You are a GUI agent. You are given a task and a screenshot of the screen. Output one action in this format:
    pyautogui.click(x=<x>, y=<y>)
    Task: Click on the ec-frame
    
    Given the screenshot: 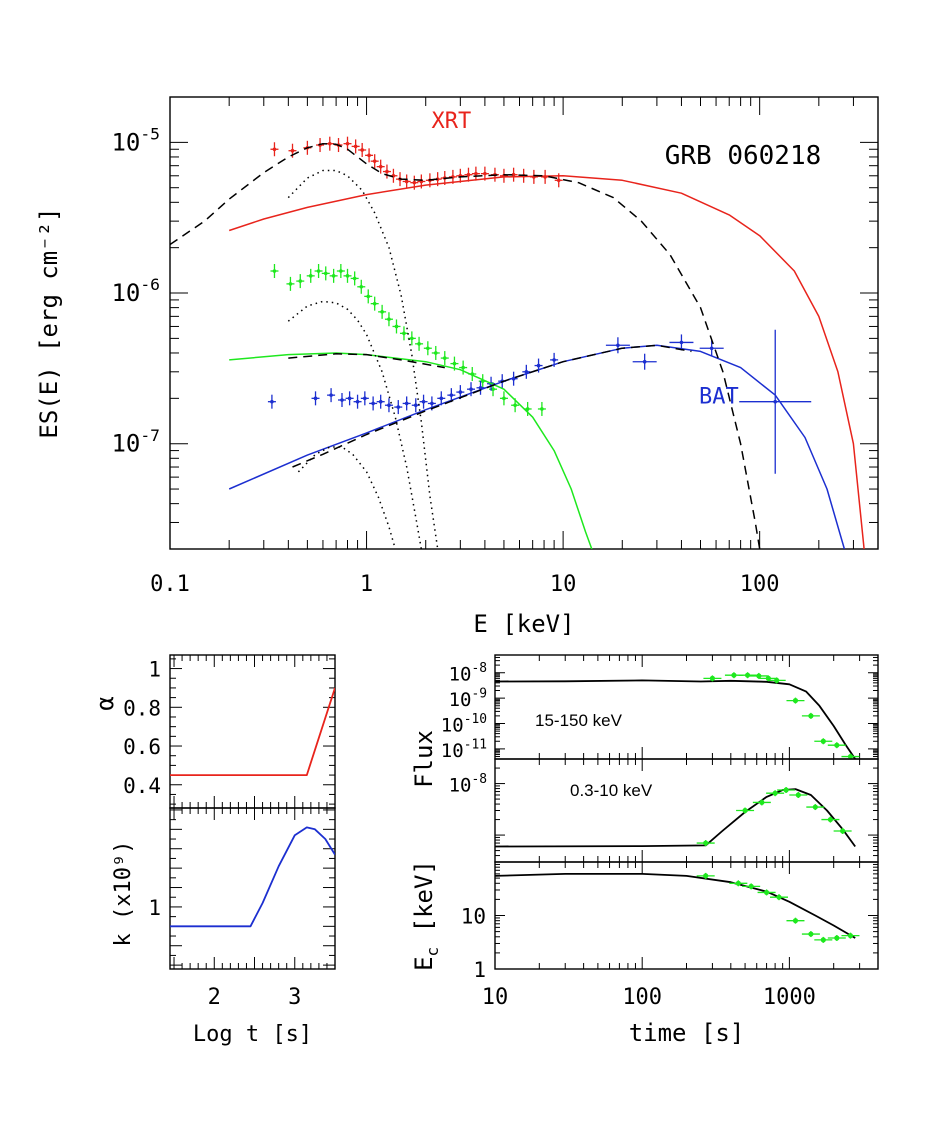 What is the action you would take?
    pyautogui.click(x=686, y=915)
    